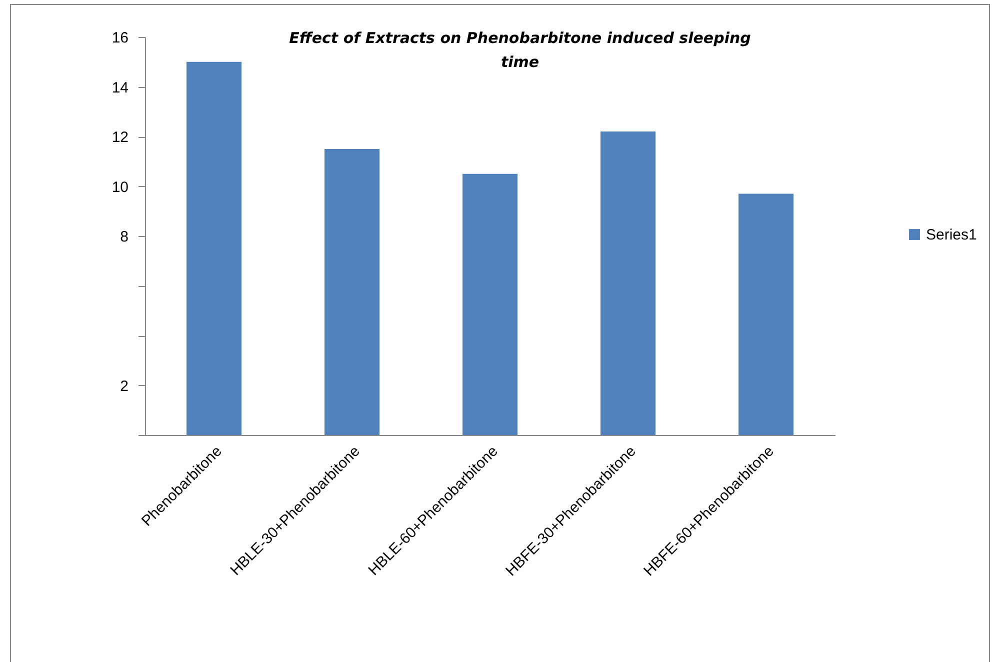  I want to click on legend-label: Series1, so click(951, 235).